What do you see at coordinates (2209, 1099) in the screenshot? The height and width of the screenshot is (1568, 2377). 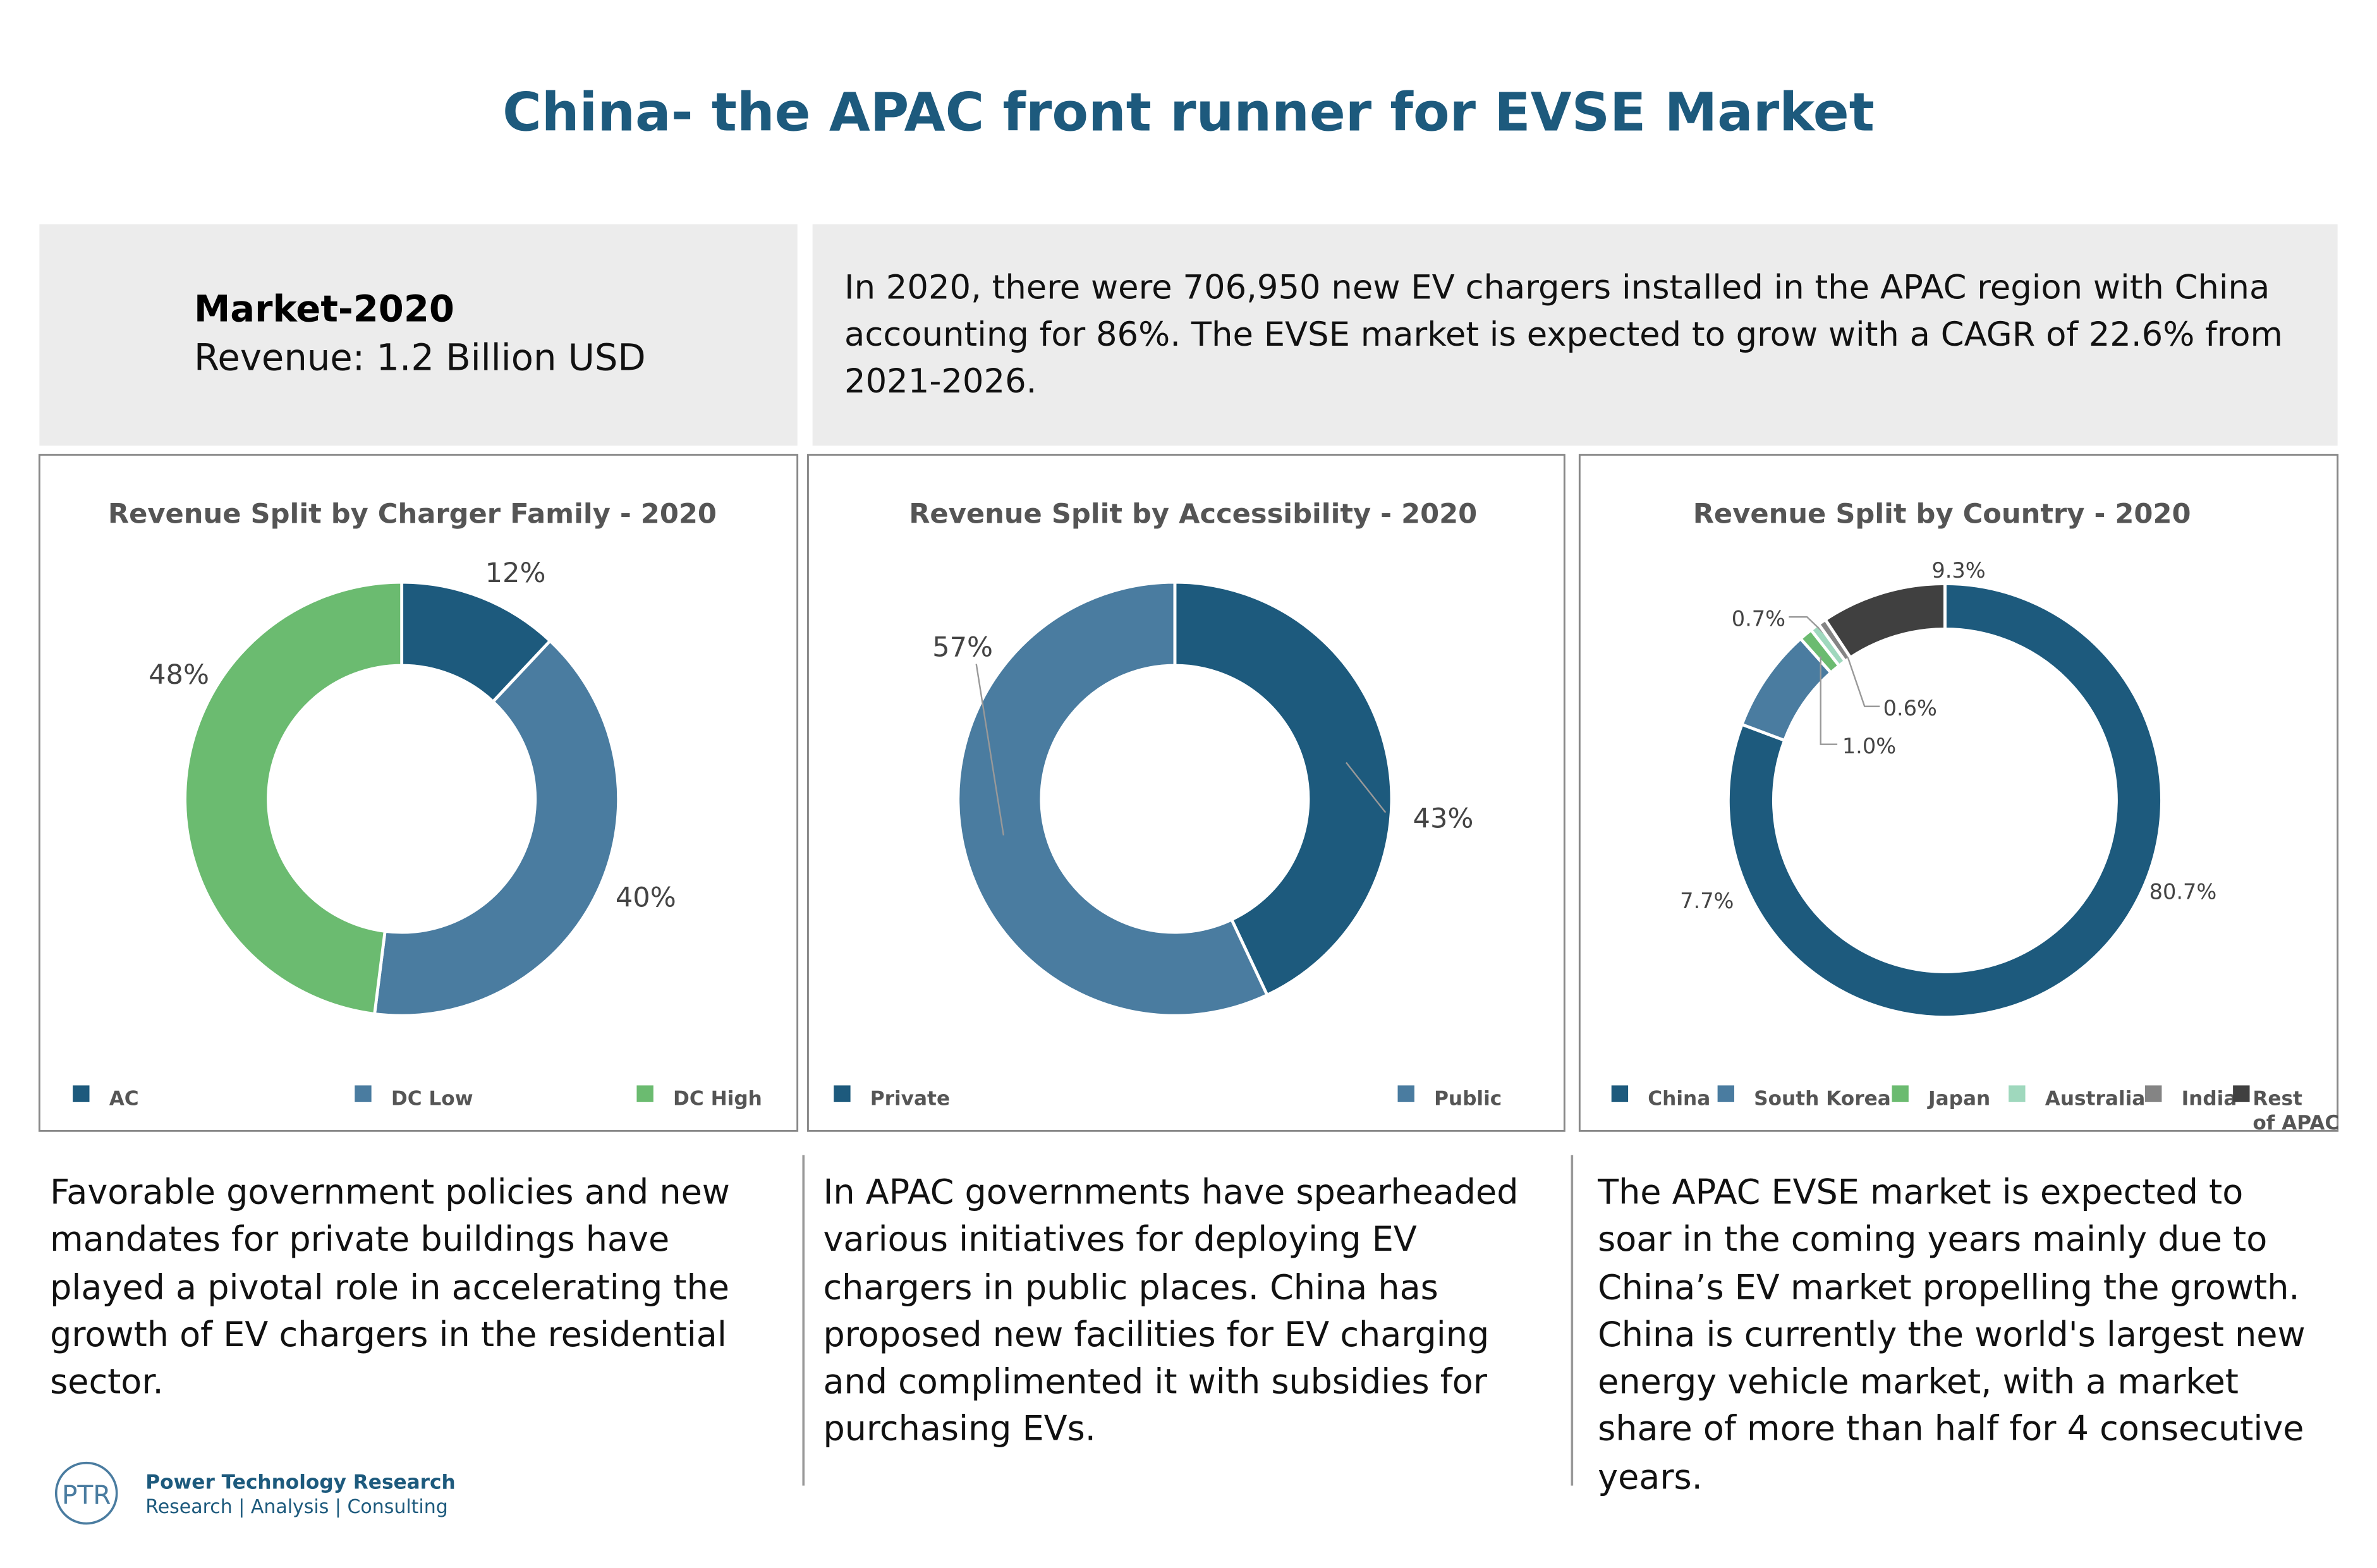 I see `legend-label: India` at bounding box center [2209, 1099].